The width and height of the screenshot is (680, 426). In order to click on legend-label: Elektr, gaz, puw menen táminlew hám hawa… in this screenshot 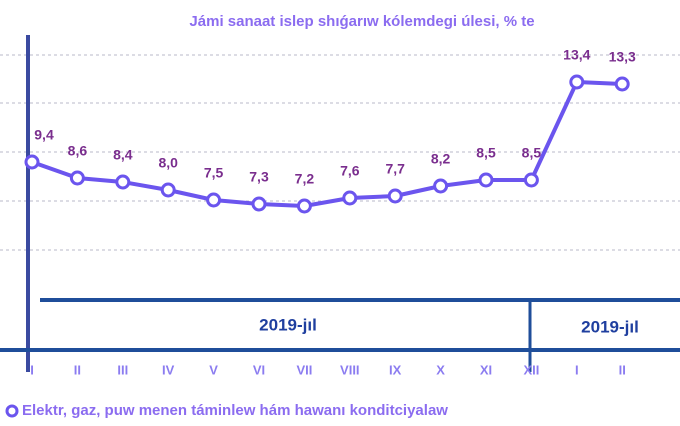, I will do `click(235, 410)`.